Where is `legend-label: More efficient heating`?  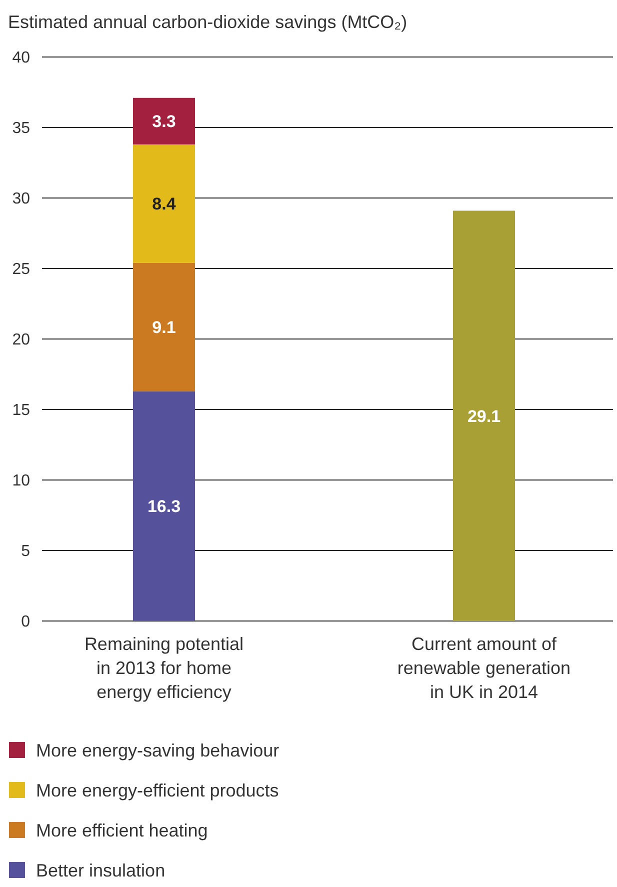
legend-label: More efficient heating is located at coordinates (122, 830).